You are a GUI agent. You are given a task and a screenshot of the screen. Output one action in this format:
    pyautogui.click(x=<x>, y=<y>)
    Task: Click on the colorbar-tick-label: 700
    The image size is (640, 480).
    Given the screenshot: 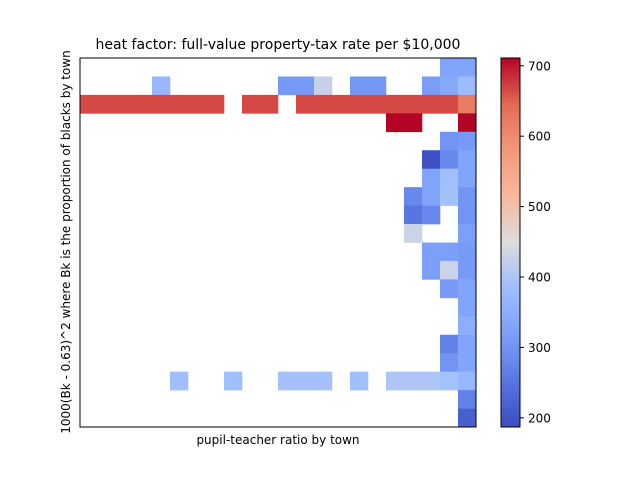 What is the action you would take?
    pyautogui.click(x=539, y=66)
    